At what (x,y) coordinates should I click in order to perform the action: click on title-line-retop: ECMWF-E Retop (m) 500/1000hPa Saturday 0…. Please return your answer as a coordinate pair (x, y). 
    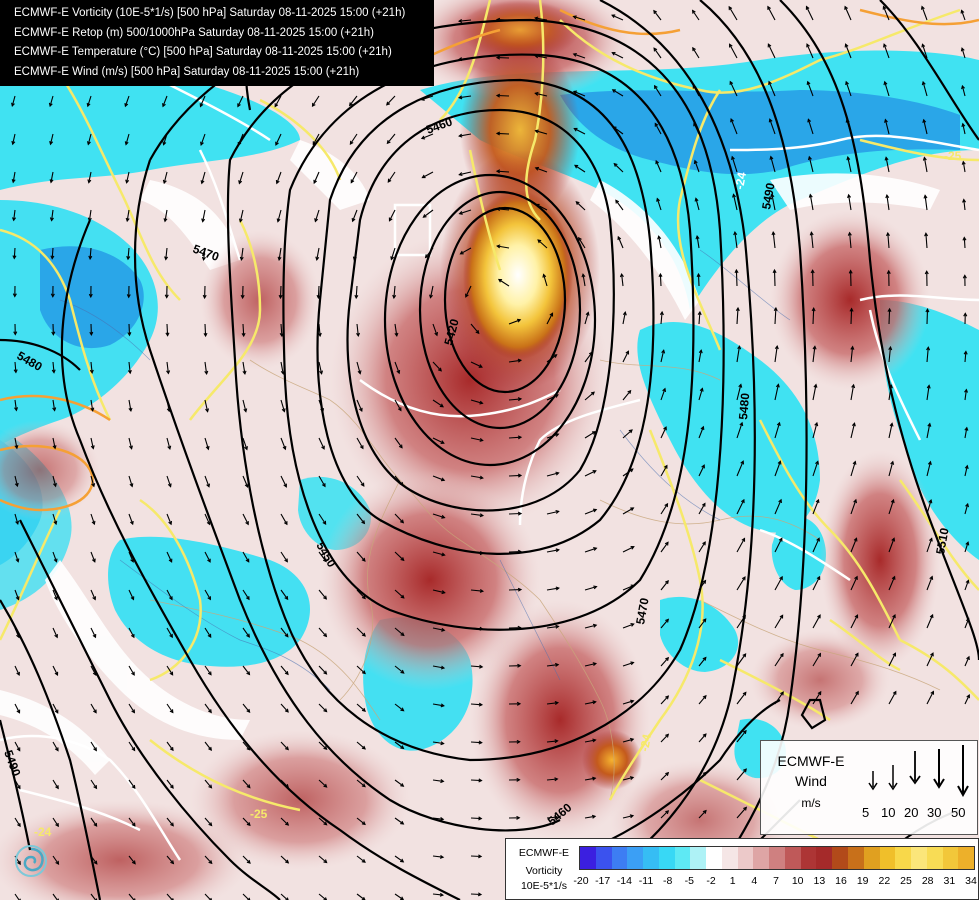
    Looking at the image, I should click on (194, 32).